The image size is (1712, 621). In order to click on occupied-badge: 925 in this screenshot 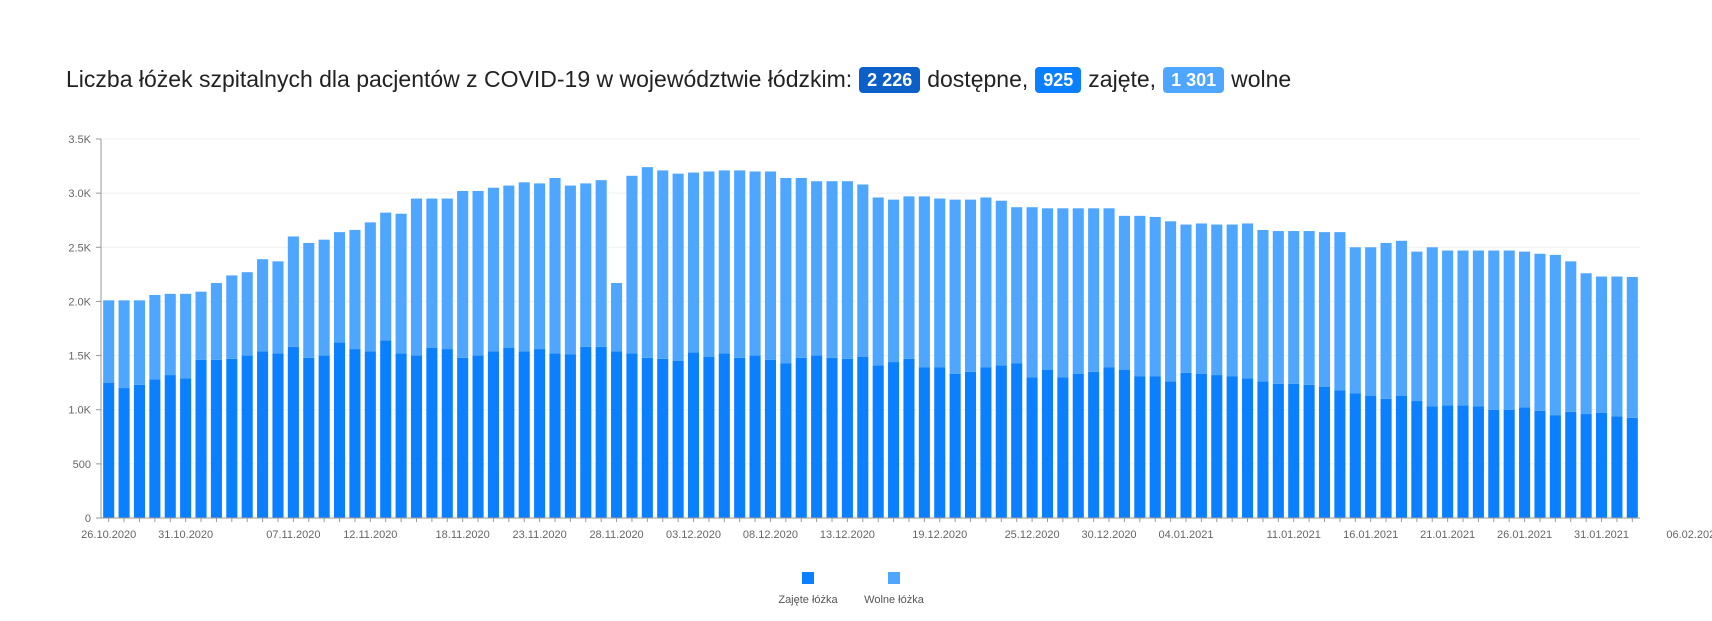, I will do `click(1058, 79)`.